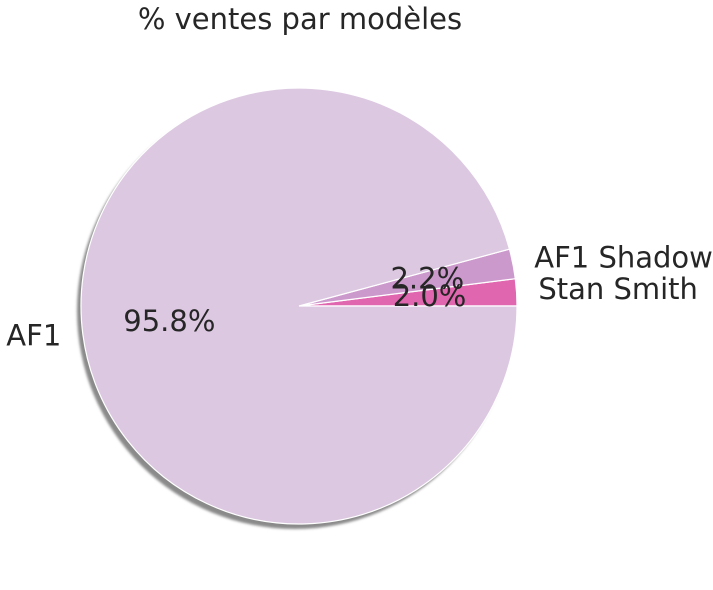  What do you see at coordinates (623, 258) in the screenshot?
I see `slice-label-af1-shadow: AF1 Shadow` at bounding box center [623, 258].